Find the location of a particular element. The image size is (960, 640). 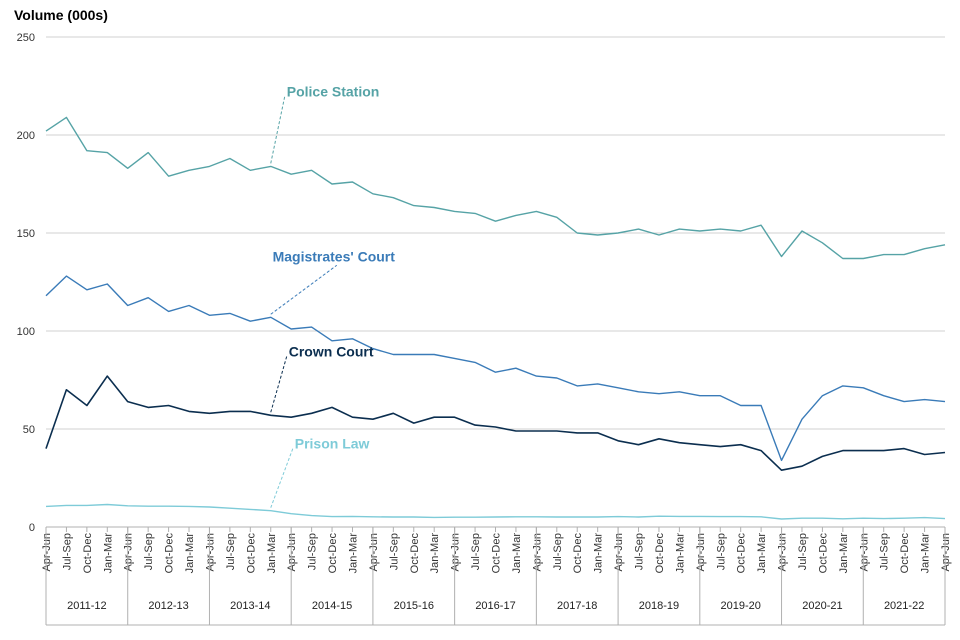

crown-court-label: Crown Court is located at coordinates (331, 351).